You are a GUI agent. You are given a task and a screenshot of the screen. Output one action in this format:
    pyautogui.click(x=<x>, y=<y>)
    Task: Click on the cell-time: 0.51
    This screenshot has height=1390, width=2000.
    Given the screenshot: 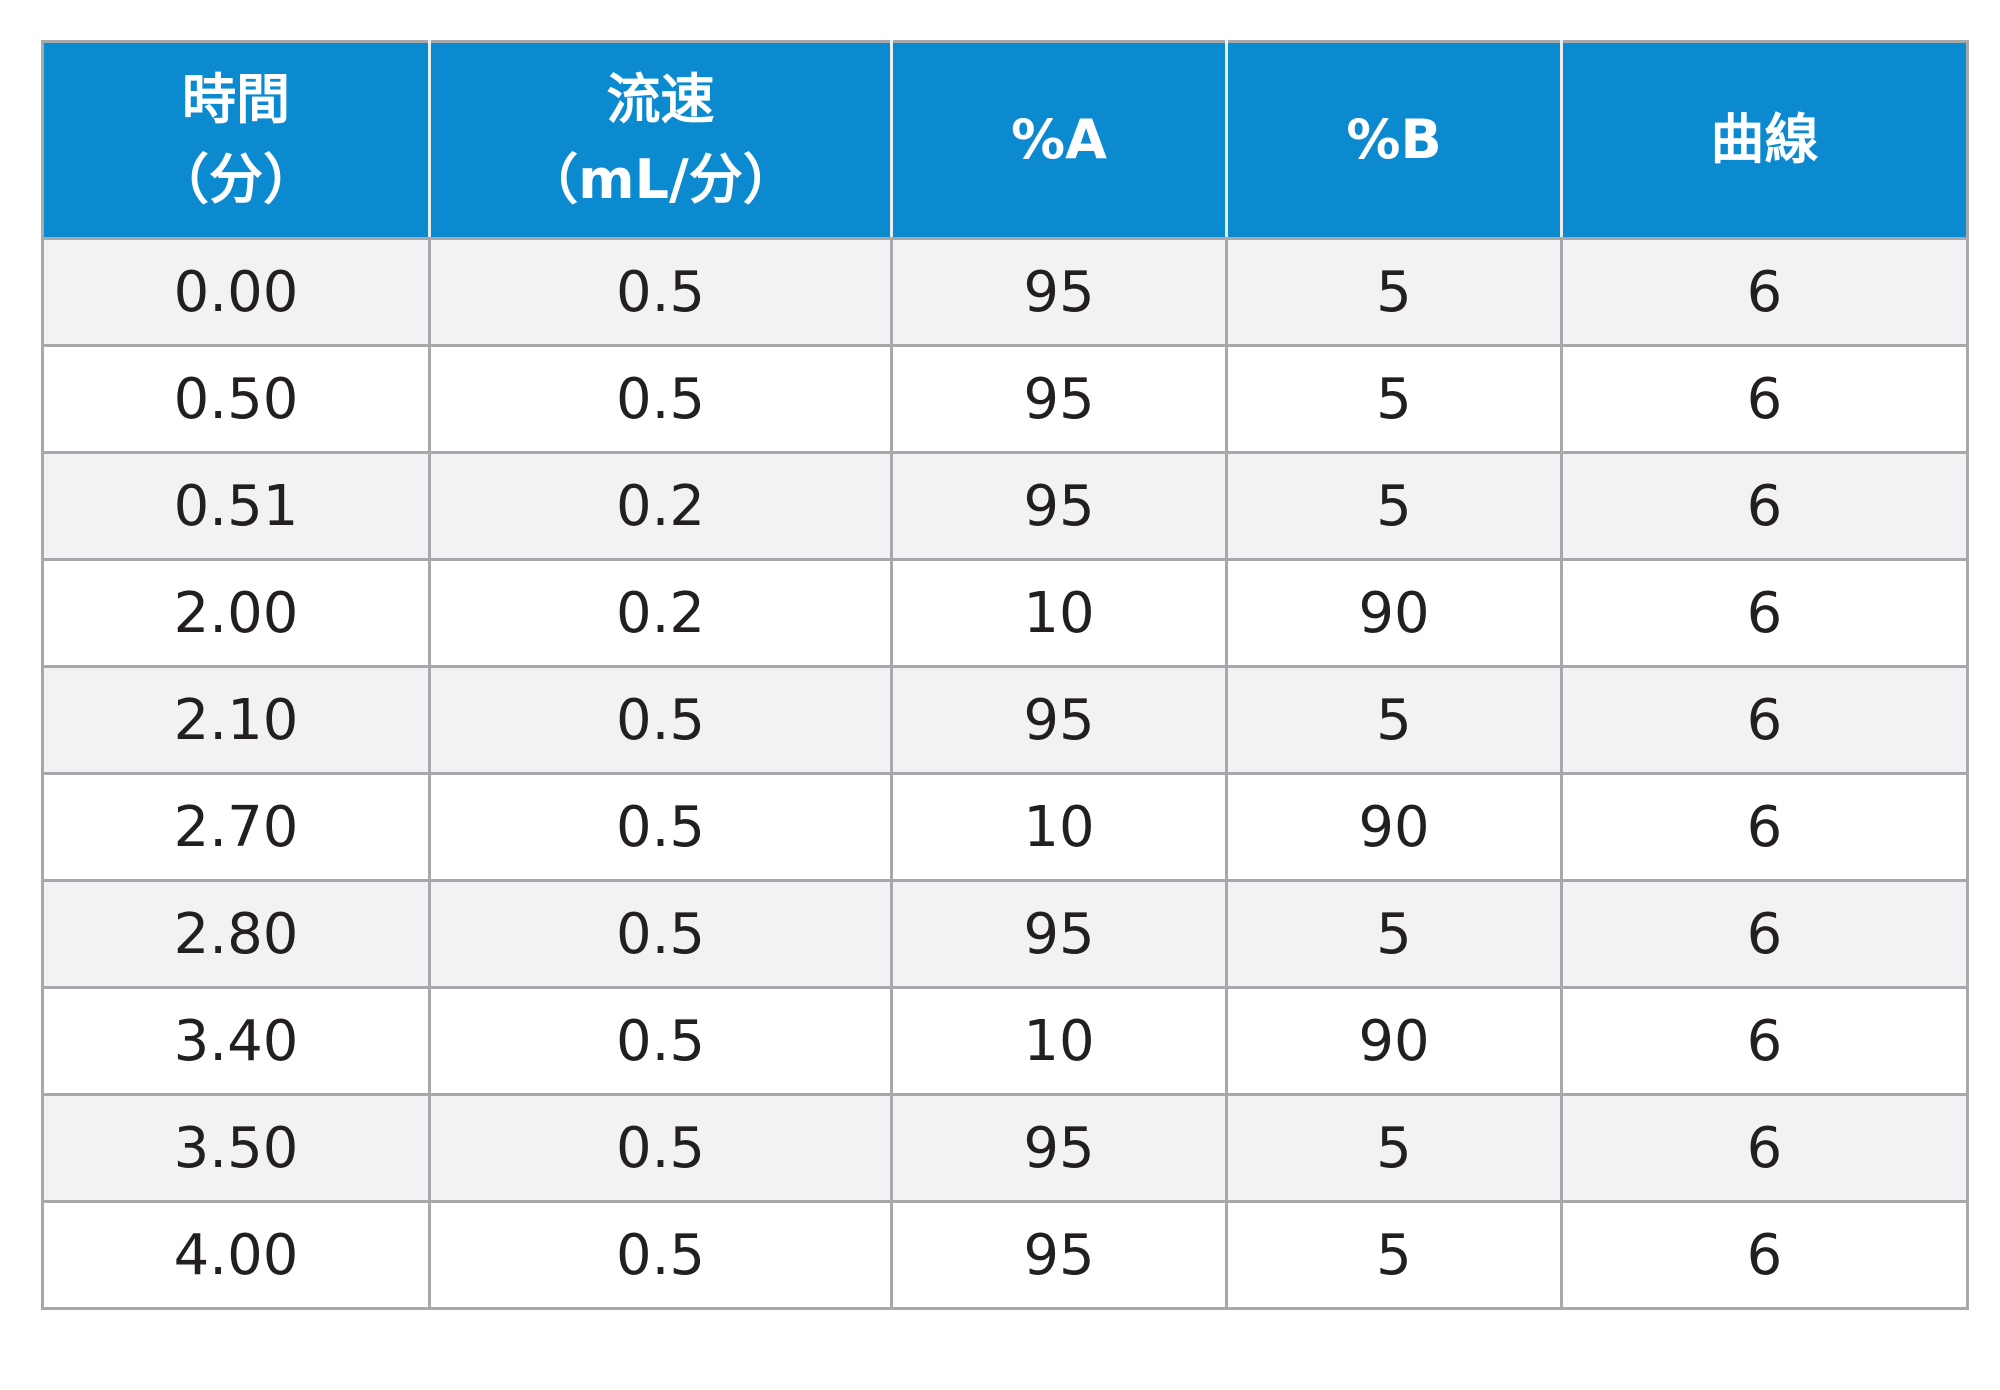 What is the action you would take?
    pyautogui.click(x=236, y=506)
    